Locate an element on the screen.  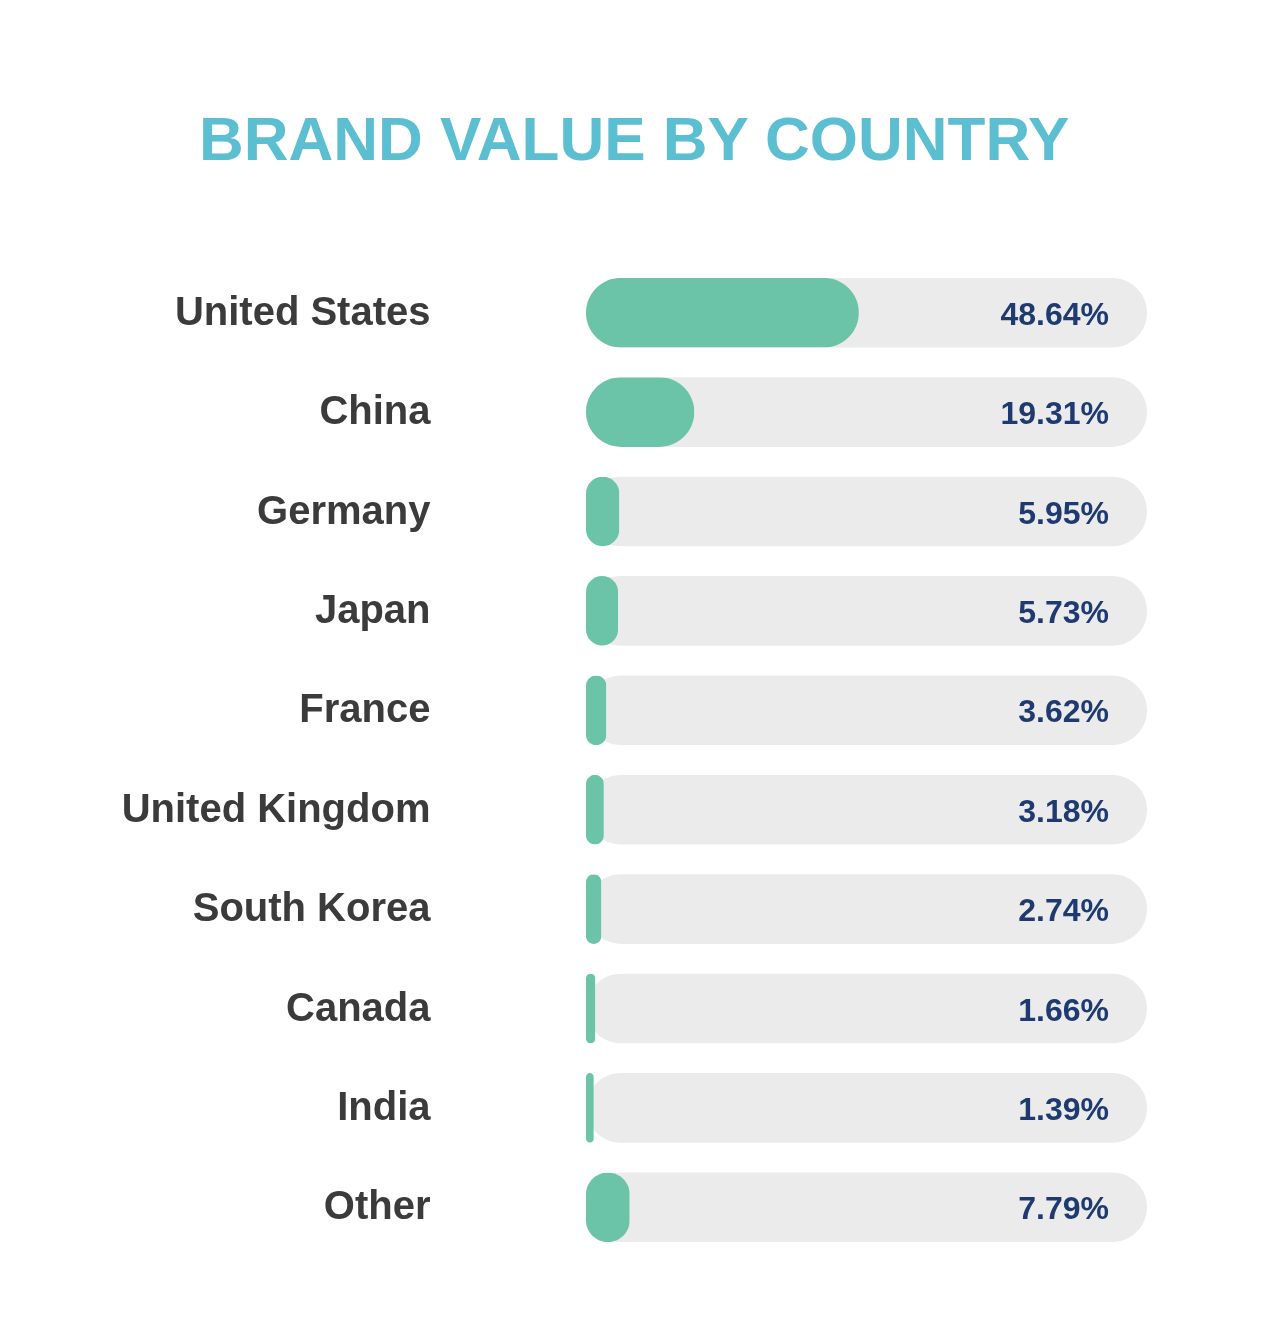
data-label: 48.64% is located at coordinates (1054, 313).